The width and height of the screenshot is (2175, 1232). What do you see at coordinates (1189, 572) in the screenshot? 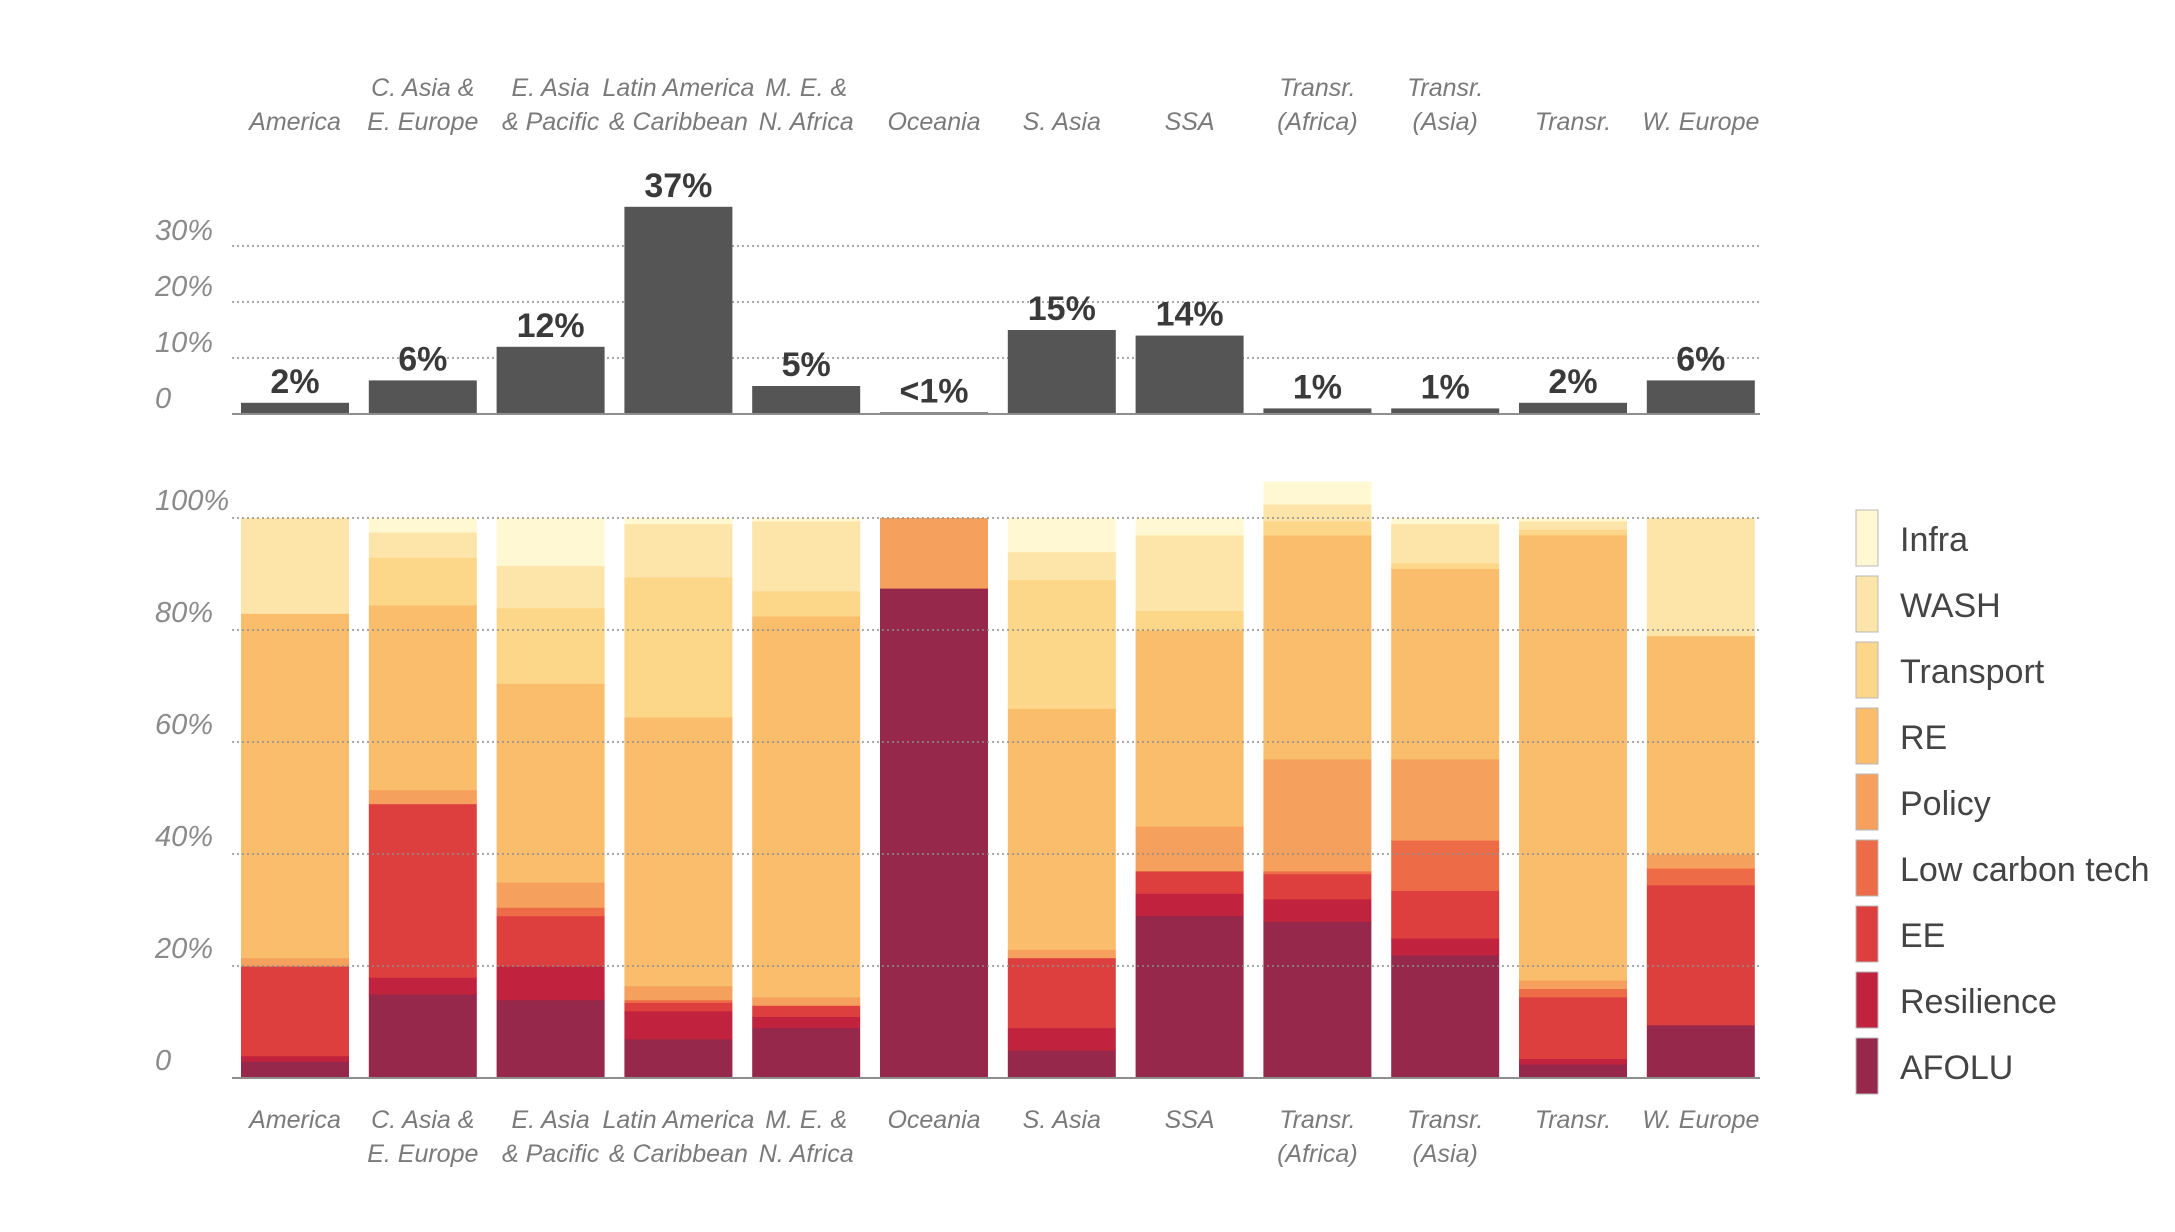
I see `segment-wash-ssa` at bounding box center [1189, 572].